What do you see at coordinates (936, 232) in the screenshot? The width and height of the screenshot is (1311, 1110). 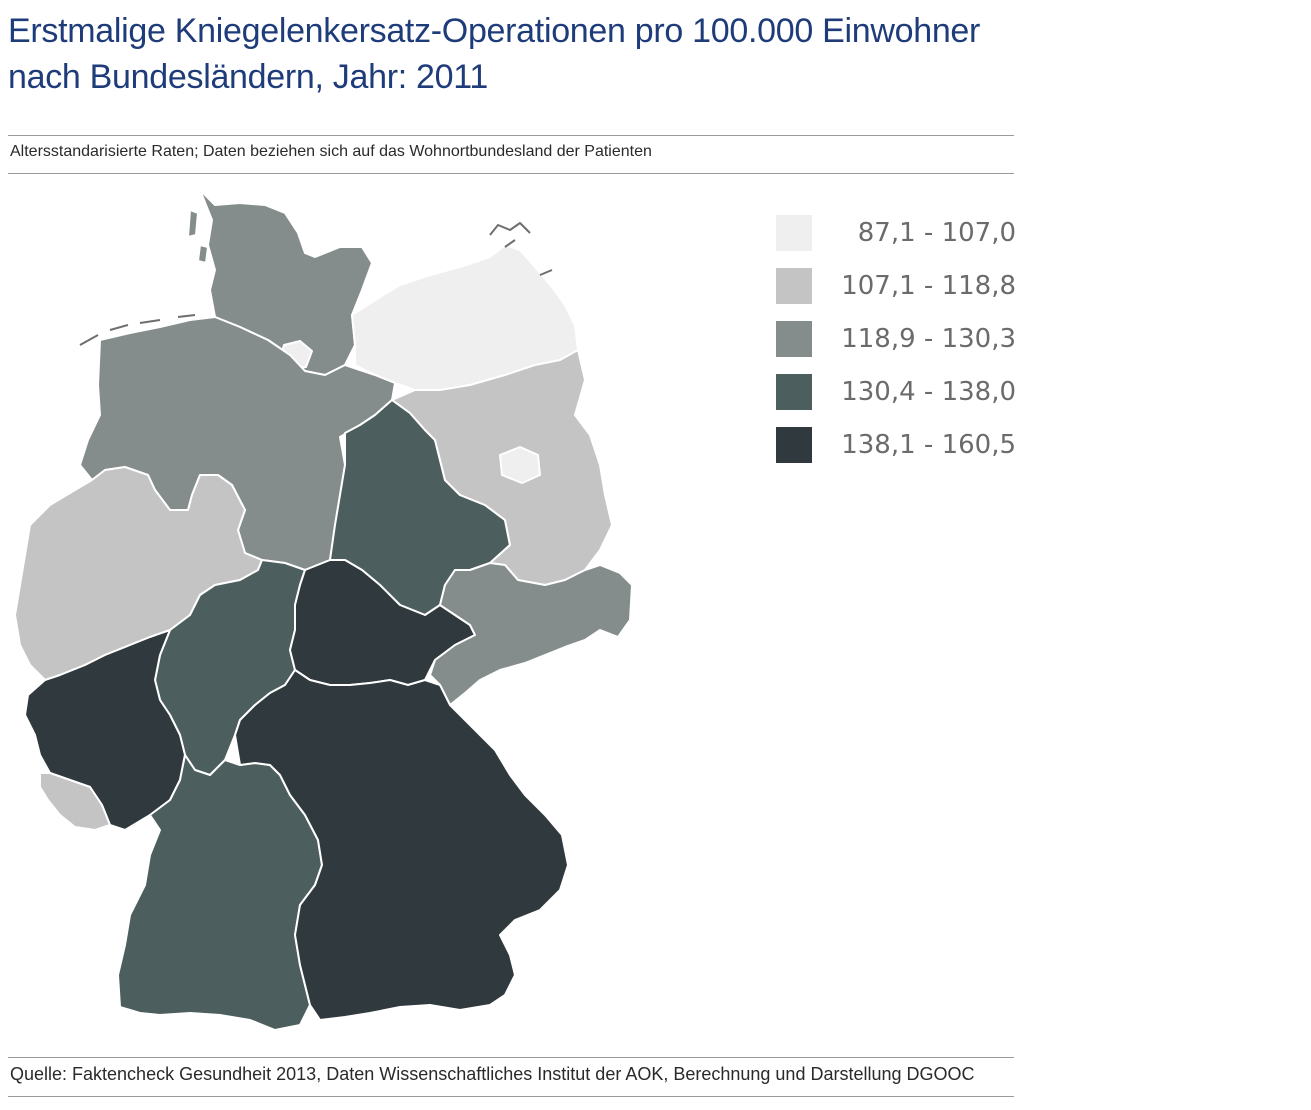 I see `legend-label-1: 87,1 - 107,0` at bounding box center [936, 232].